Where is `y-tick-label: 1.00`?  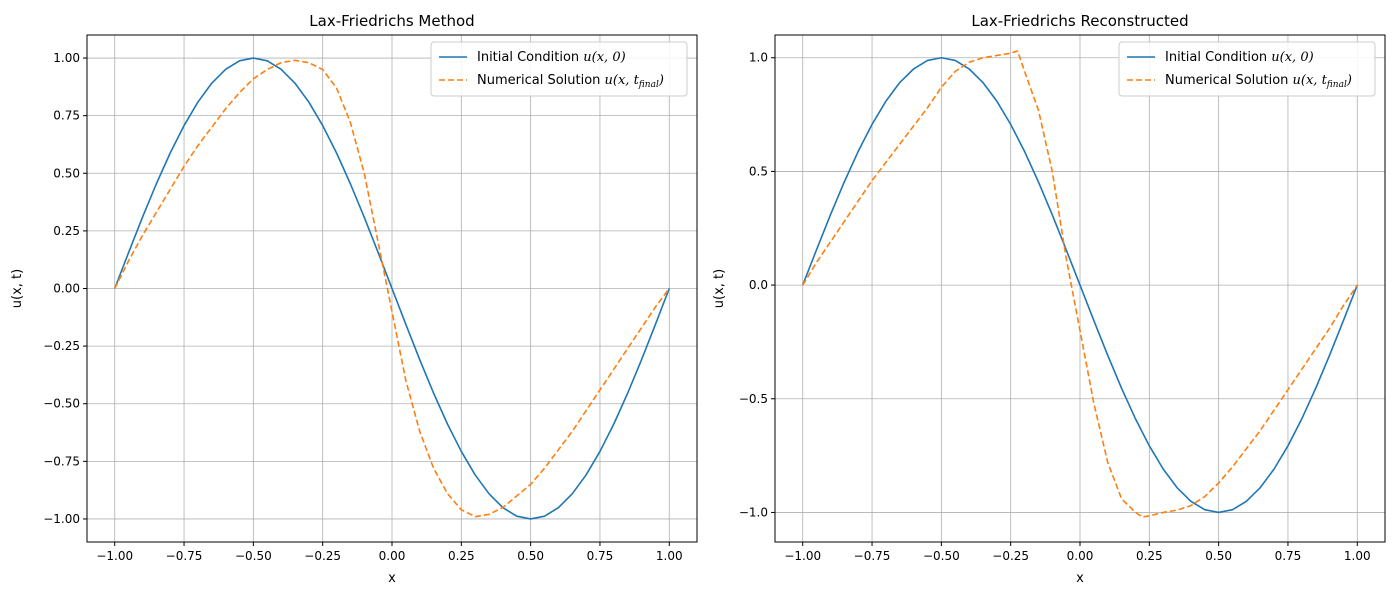 y-tick-label: 1.00 is located at coordinates (66, 58).